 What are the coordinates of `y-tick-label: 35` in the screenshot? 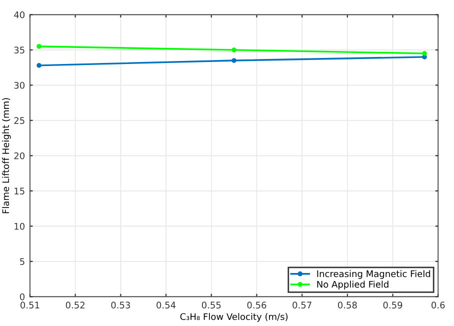 It's located at (19, 50).